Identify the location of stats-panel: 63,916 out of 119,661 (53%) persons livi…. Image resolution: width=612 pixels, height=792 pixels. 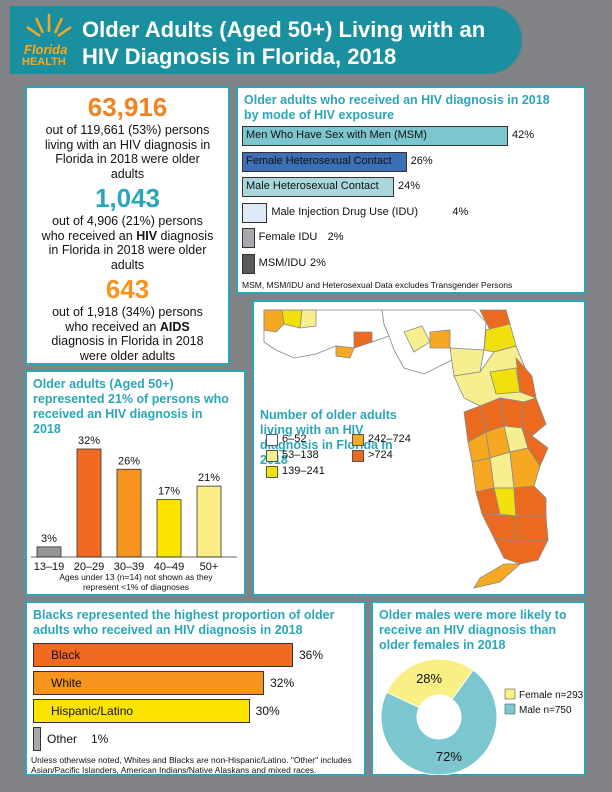
(127, 225).